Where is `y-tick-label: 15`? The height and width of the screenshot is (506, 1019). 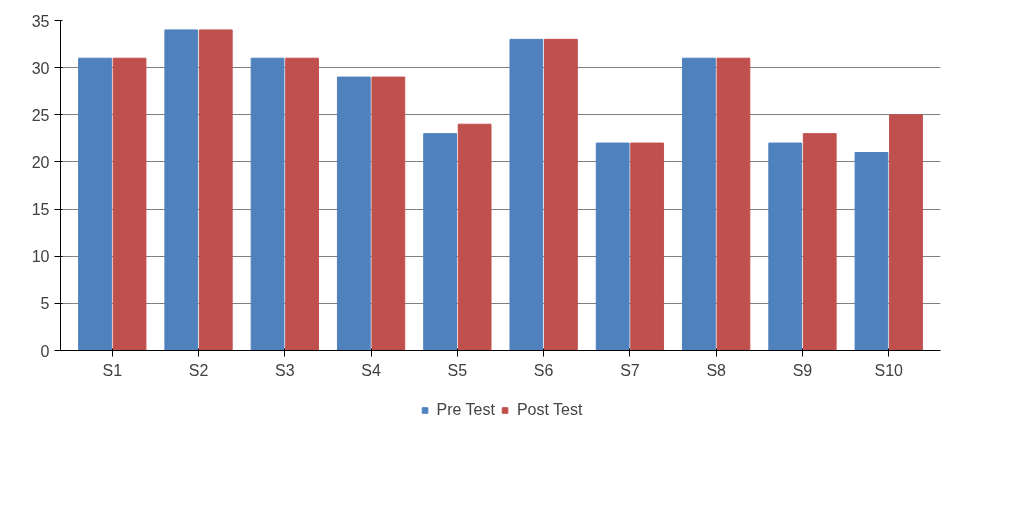
y-tick-label: 15 is located at coordinates (40, 210).